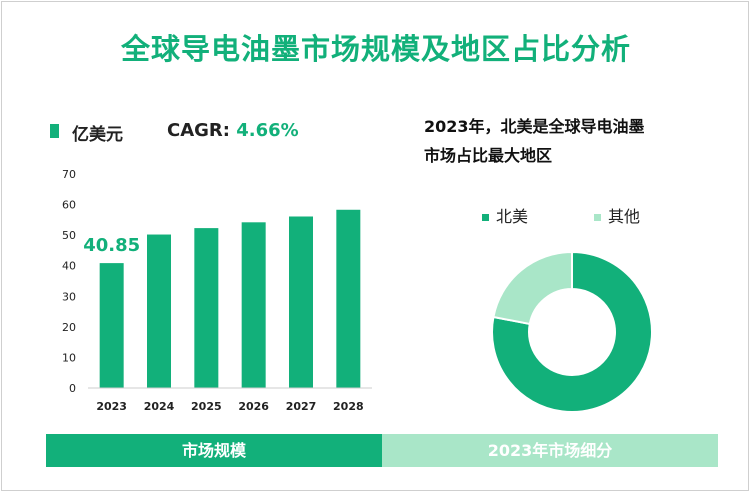 This screenshot has height=494, width=752. What do you see at coordinates (301, 406) in the screenshot?
I see `x-tick-label: 2027` at bounding box center [301, 406].